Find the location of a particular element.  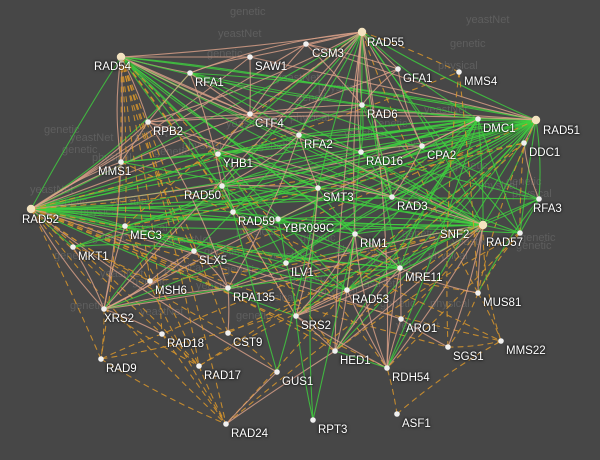

node-smt3 is located at coordinates (318, 188).